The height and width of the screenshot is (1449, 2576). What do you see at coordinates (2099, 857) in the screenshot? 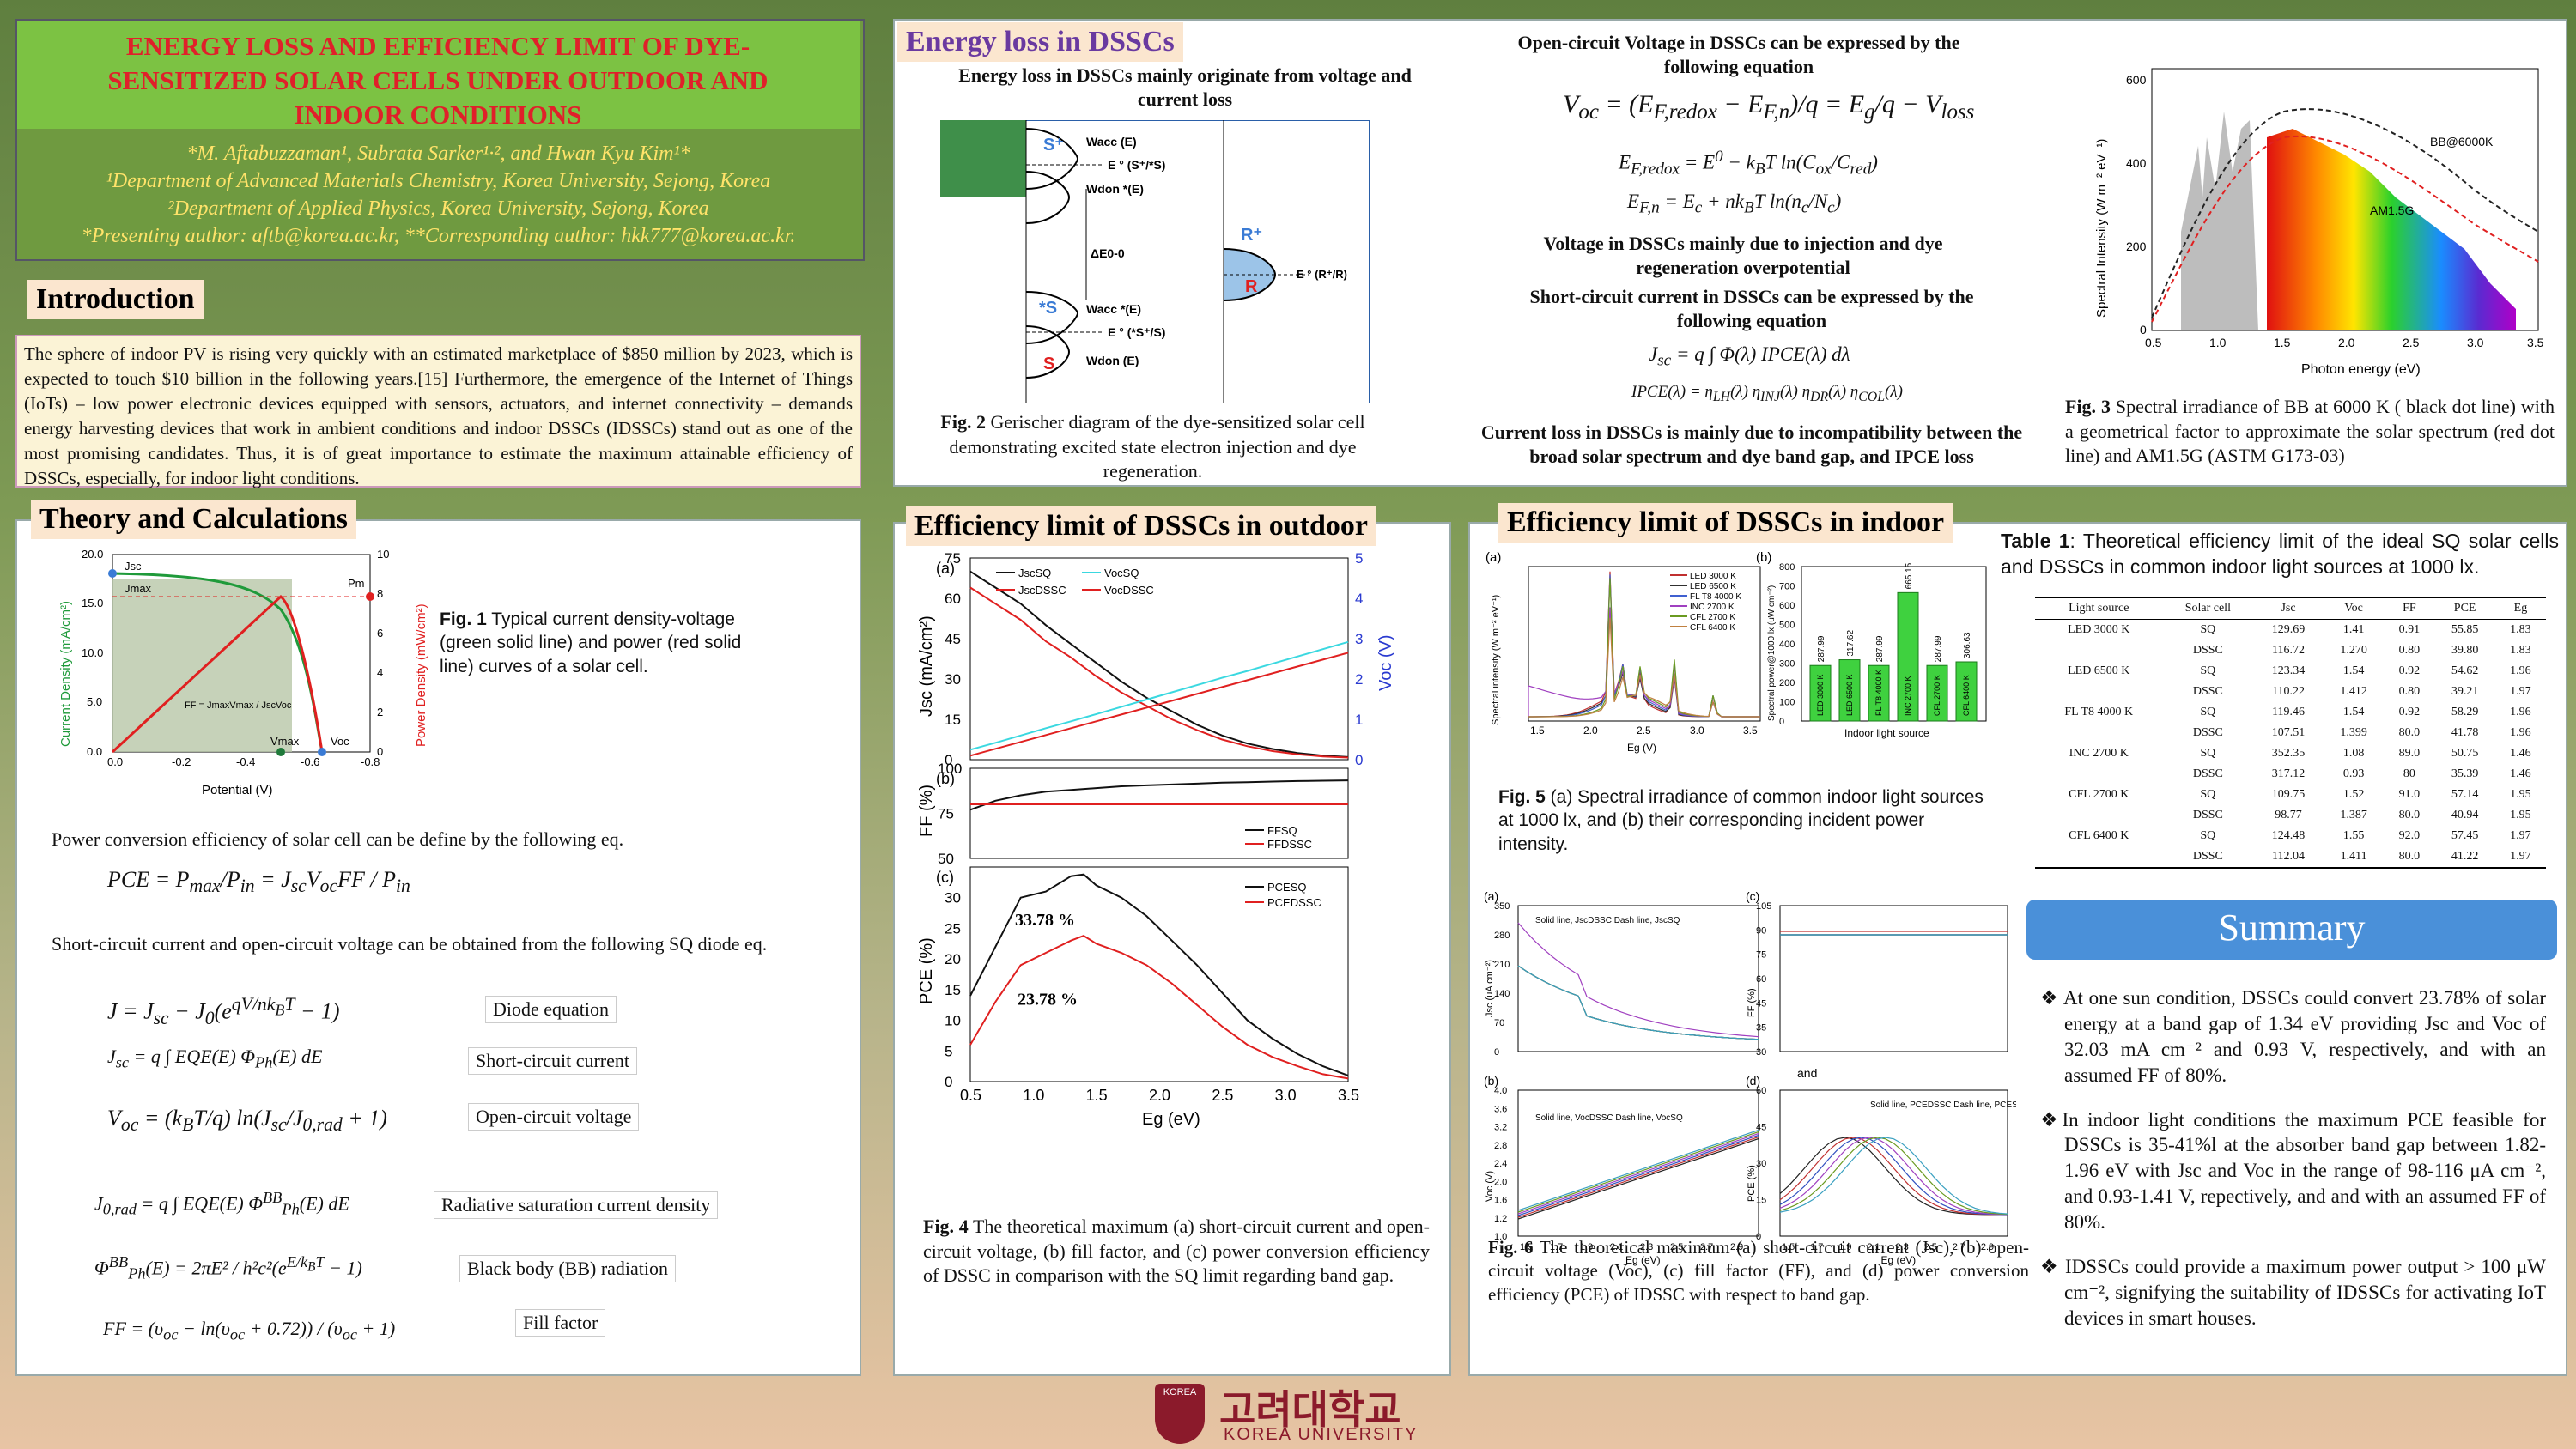
I see `table-cell` at bounding box center [2099, 857].